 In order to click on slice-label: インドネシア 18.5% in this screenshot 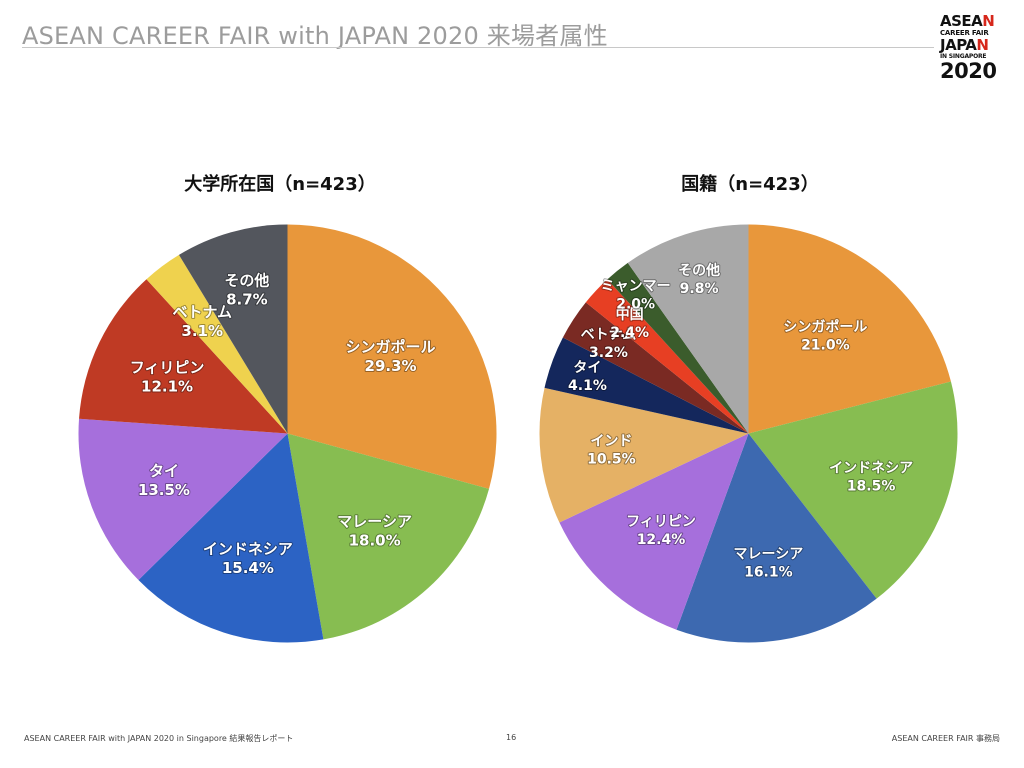, I will do `click(871, 477)`.